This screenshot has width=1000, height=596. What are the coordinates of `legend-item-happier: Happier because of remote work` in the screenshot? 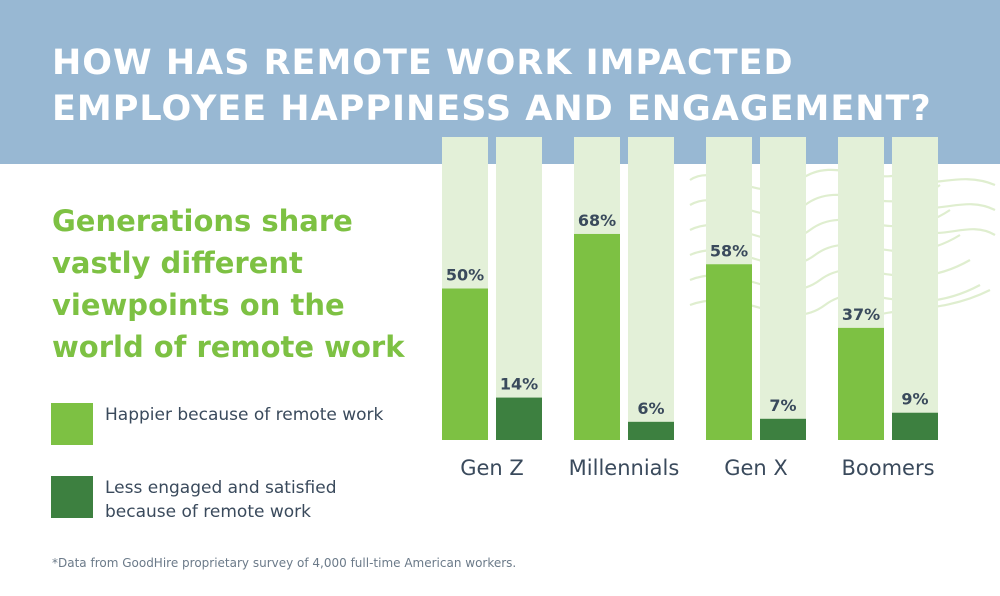 It's located at (228, 424).